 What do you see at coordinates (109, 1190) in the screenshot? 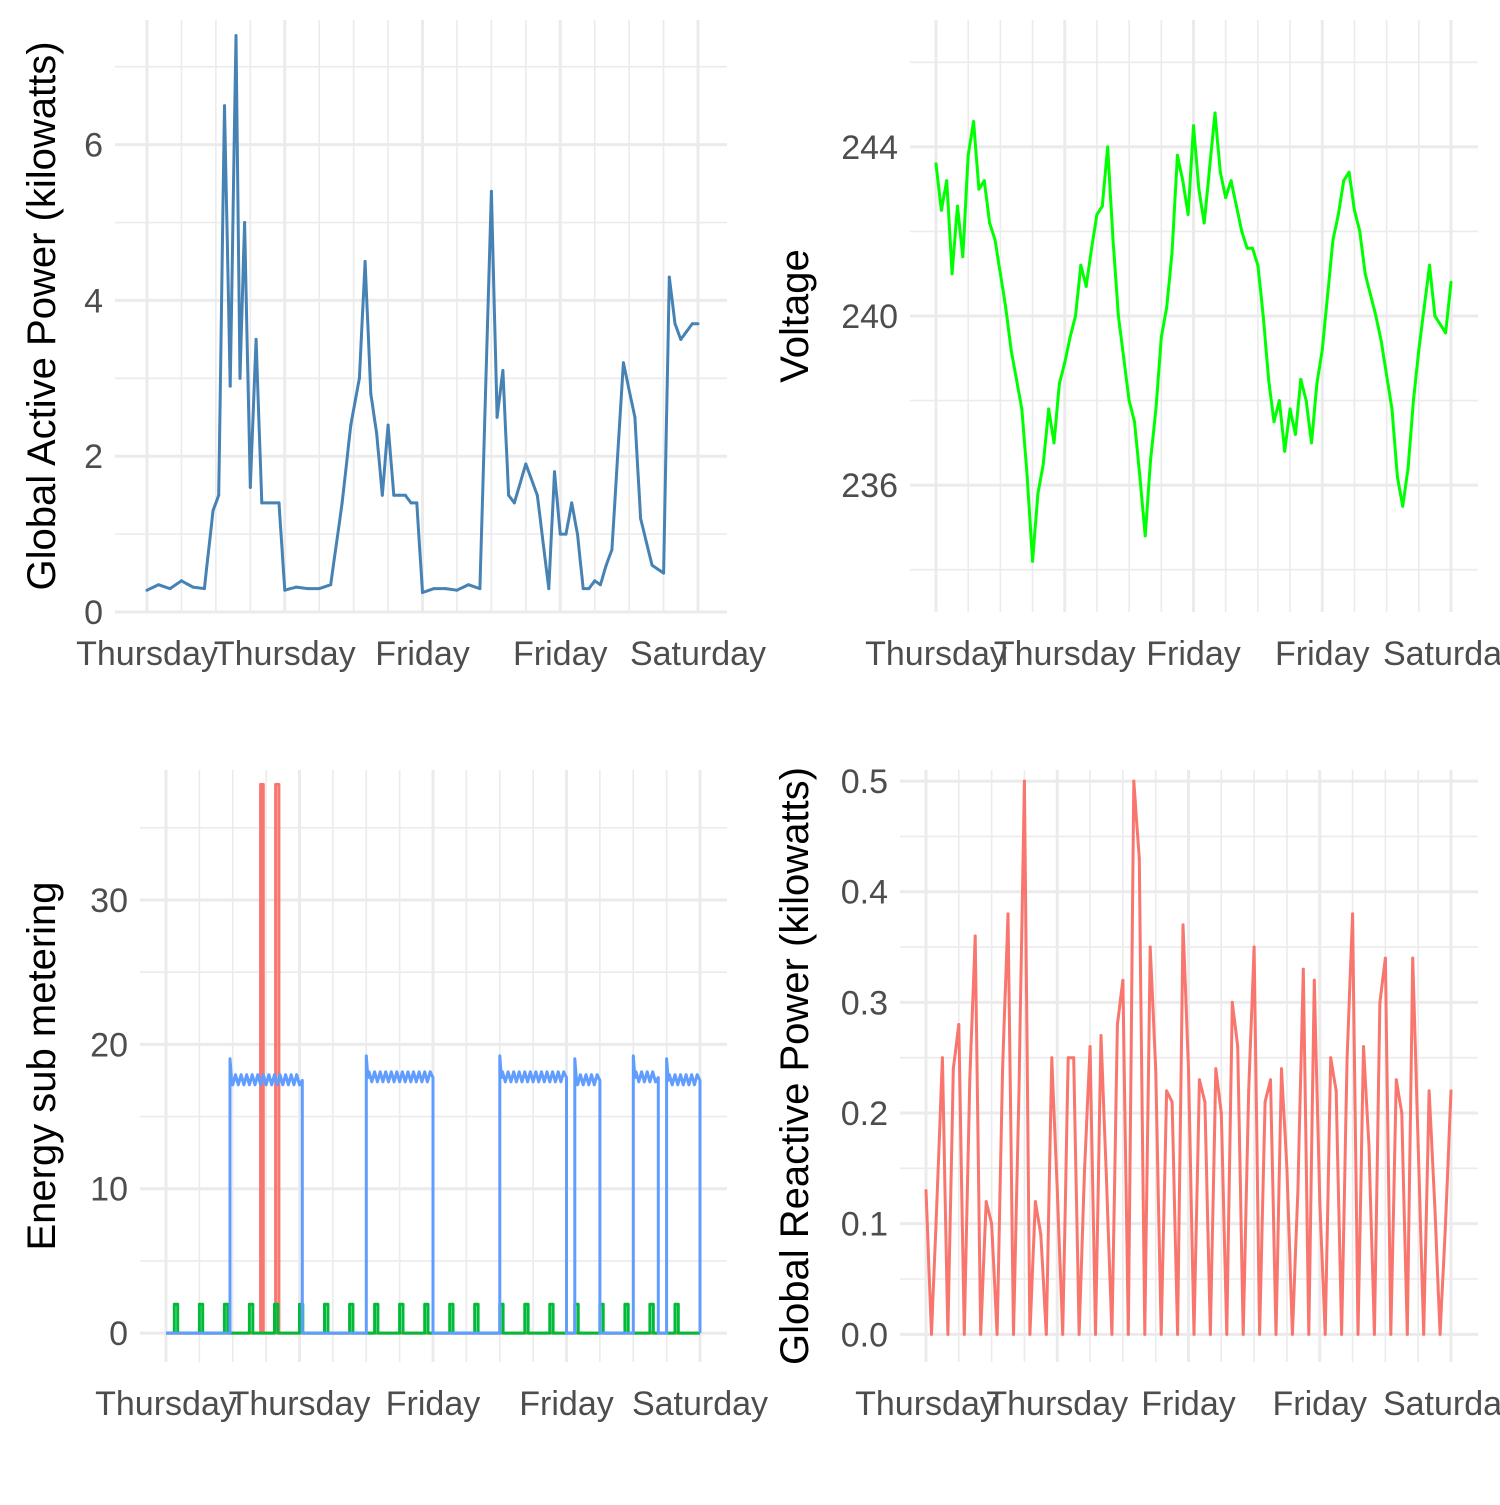
I see `y-tick-label: 10` at bounding box center [109, 1190].